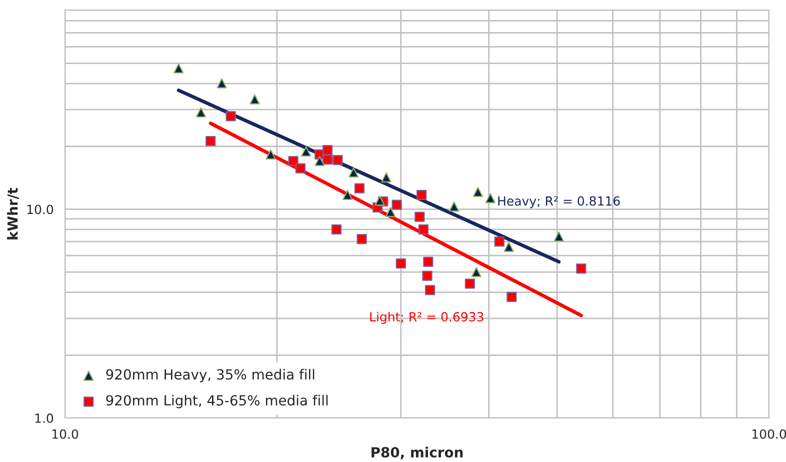 This screenshot has height=462, width=786. Describe the element at coordinates (210, 375) in the screenshot. I see `legend-label: 920mm Heavy, 35% media fill` at that location.